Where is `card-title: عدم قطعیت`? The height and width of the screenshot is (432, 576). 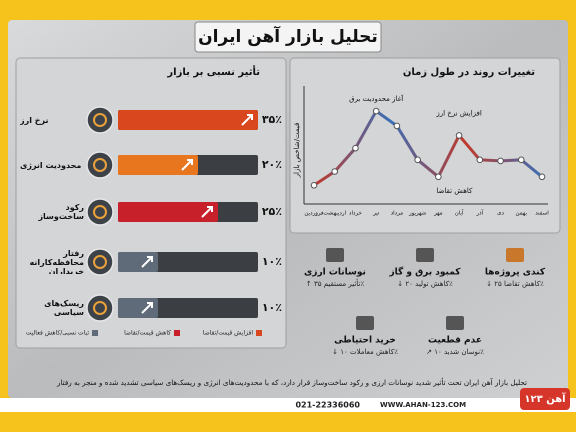 card-title: عدم قطعیت is located at coordinates (455, 341).